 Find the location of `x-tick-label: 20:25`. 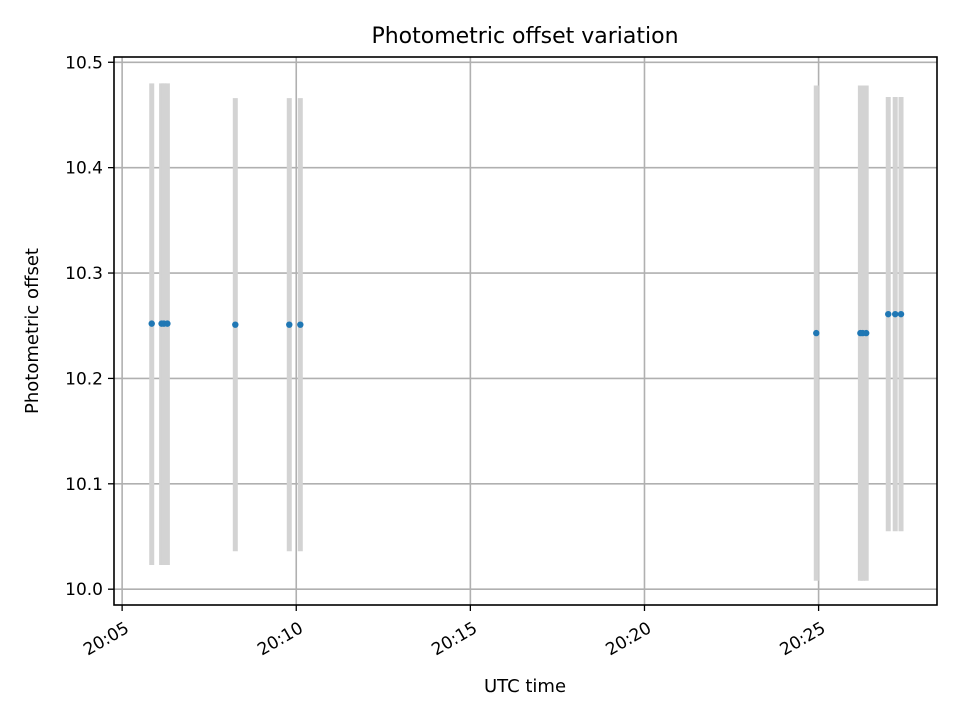

x-tick-label: 20:25 is located at coordinates (803, 639).